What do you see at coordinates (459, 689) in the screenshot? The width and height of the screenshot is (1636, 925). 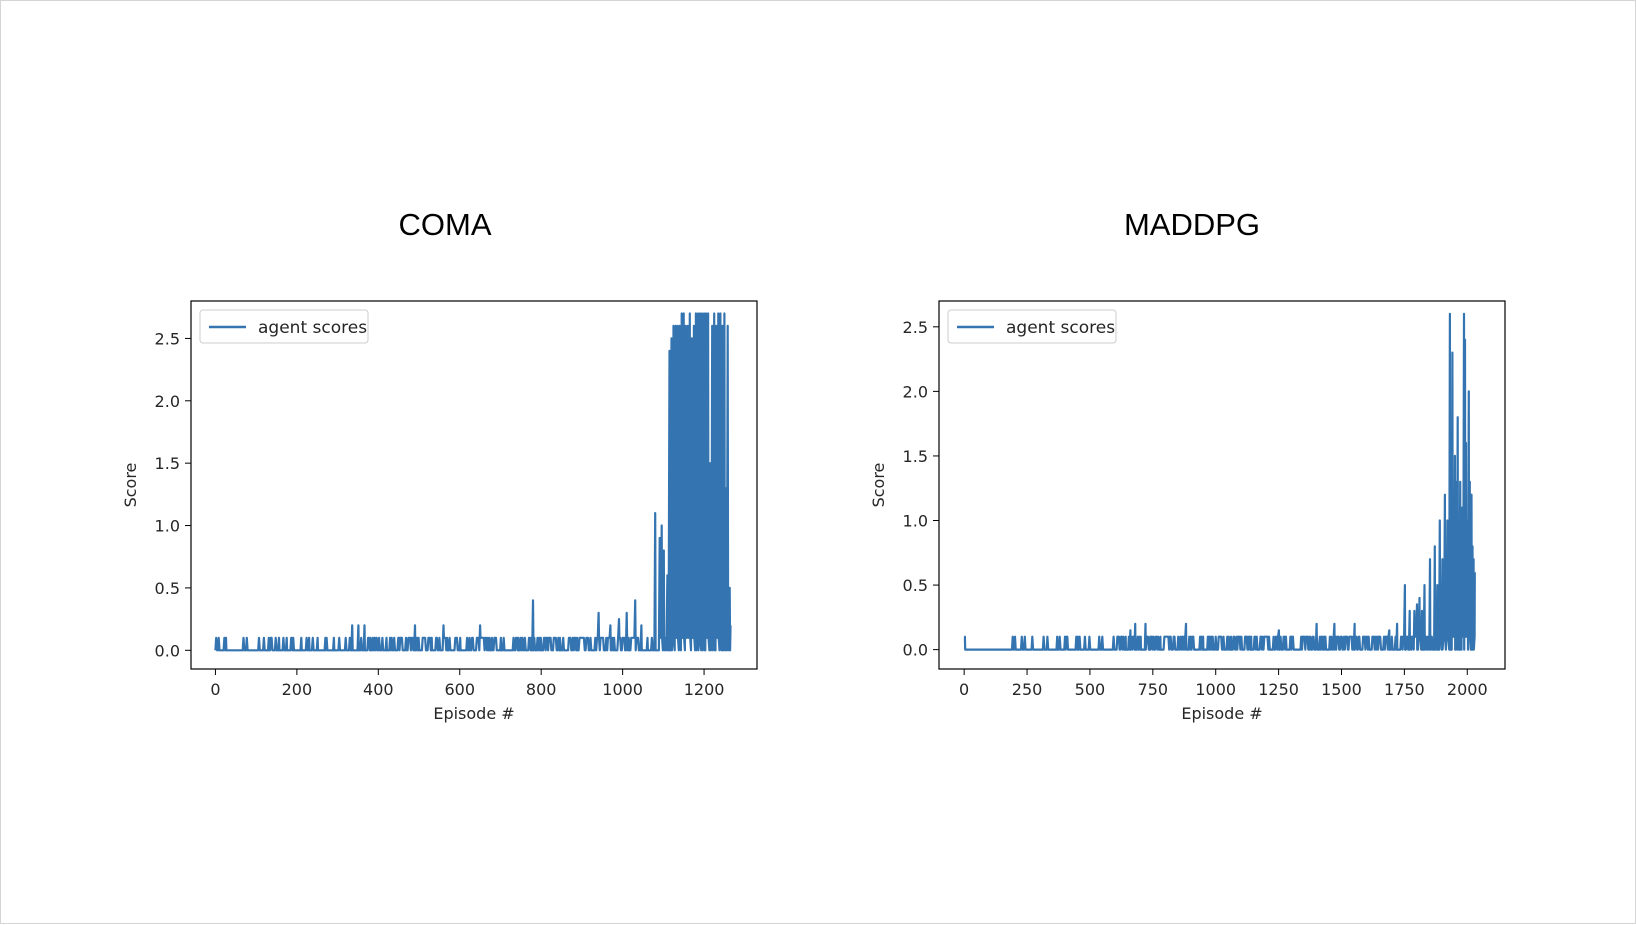 I see `x-tick-label: 600` at bounding box center [459, 689].